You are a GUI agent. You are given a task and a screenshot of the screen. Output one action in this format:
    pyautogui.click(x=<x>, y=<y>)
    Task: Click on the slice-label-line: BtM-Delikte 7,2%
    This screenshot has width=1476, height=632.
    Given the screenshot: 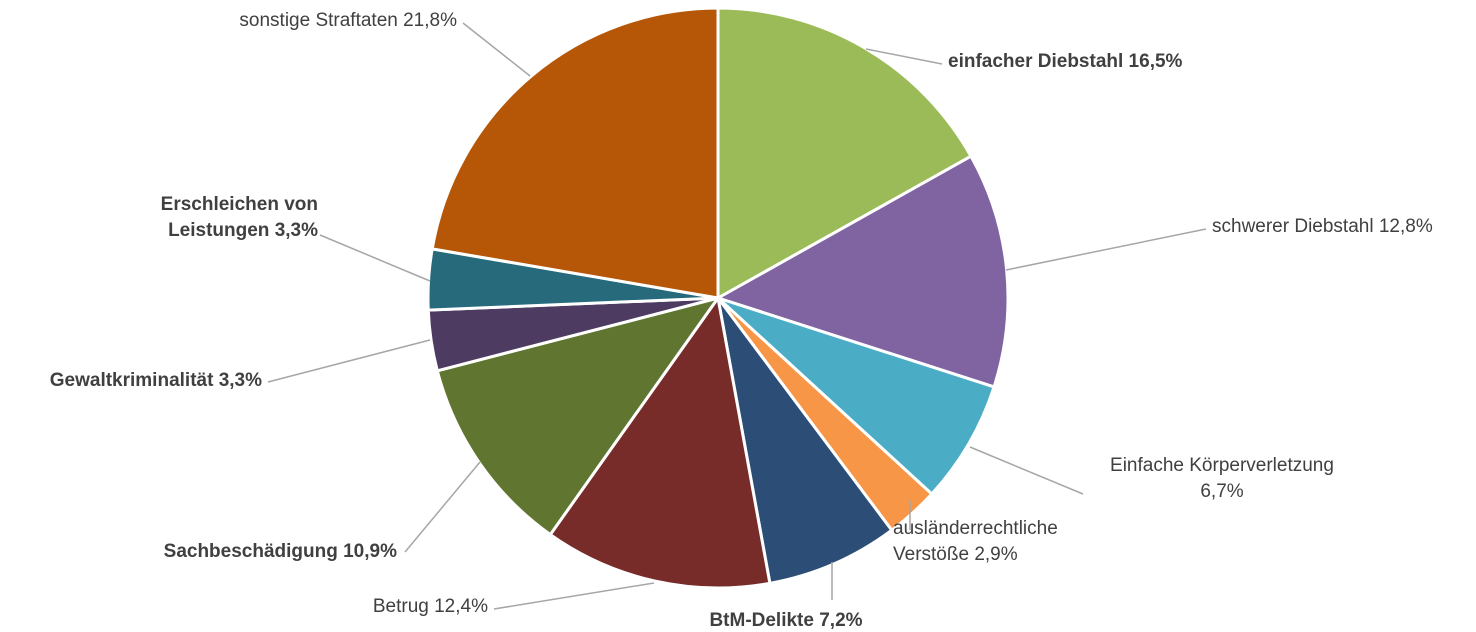 What is the action you would take?
    pyautogui.click(x=785, y=620)
    